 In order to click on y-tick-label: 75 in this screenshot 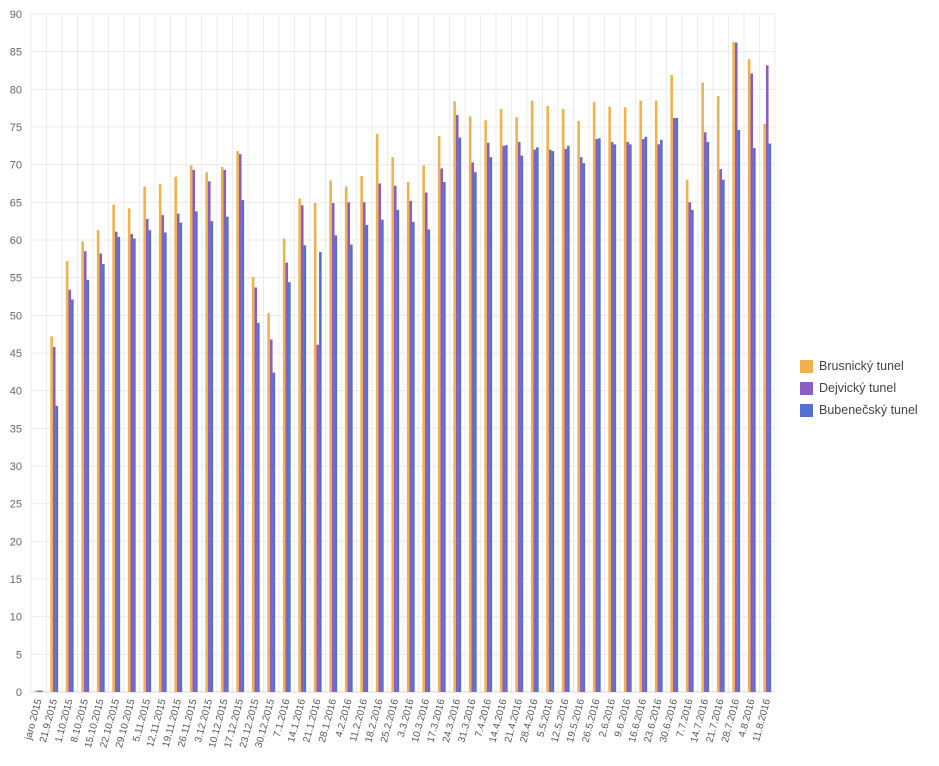, I will do `click(16, 128)`.